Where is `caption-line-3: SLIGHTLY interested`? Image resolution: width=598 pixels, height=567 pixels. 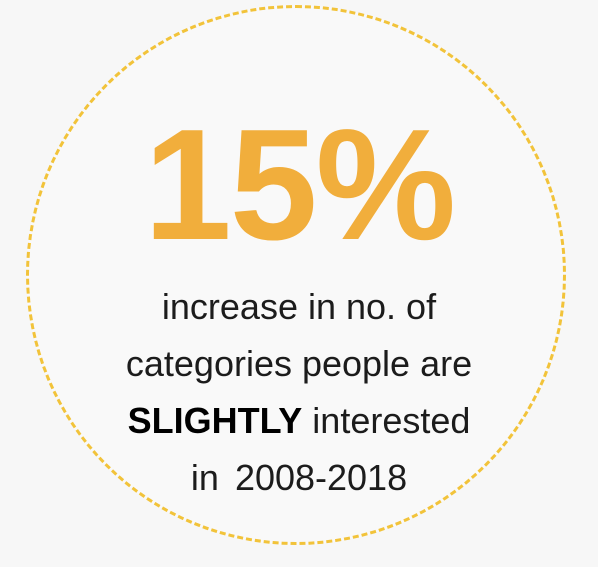 caption-line-3: SLIGHTLY interested is located at coordinates (299, 420).